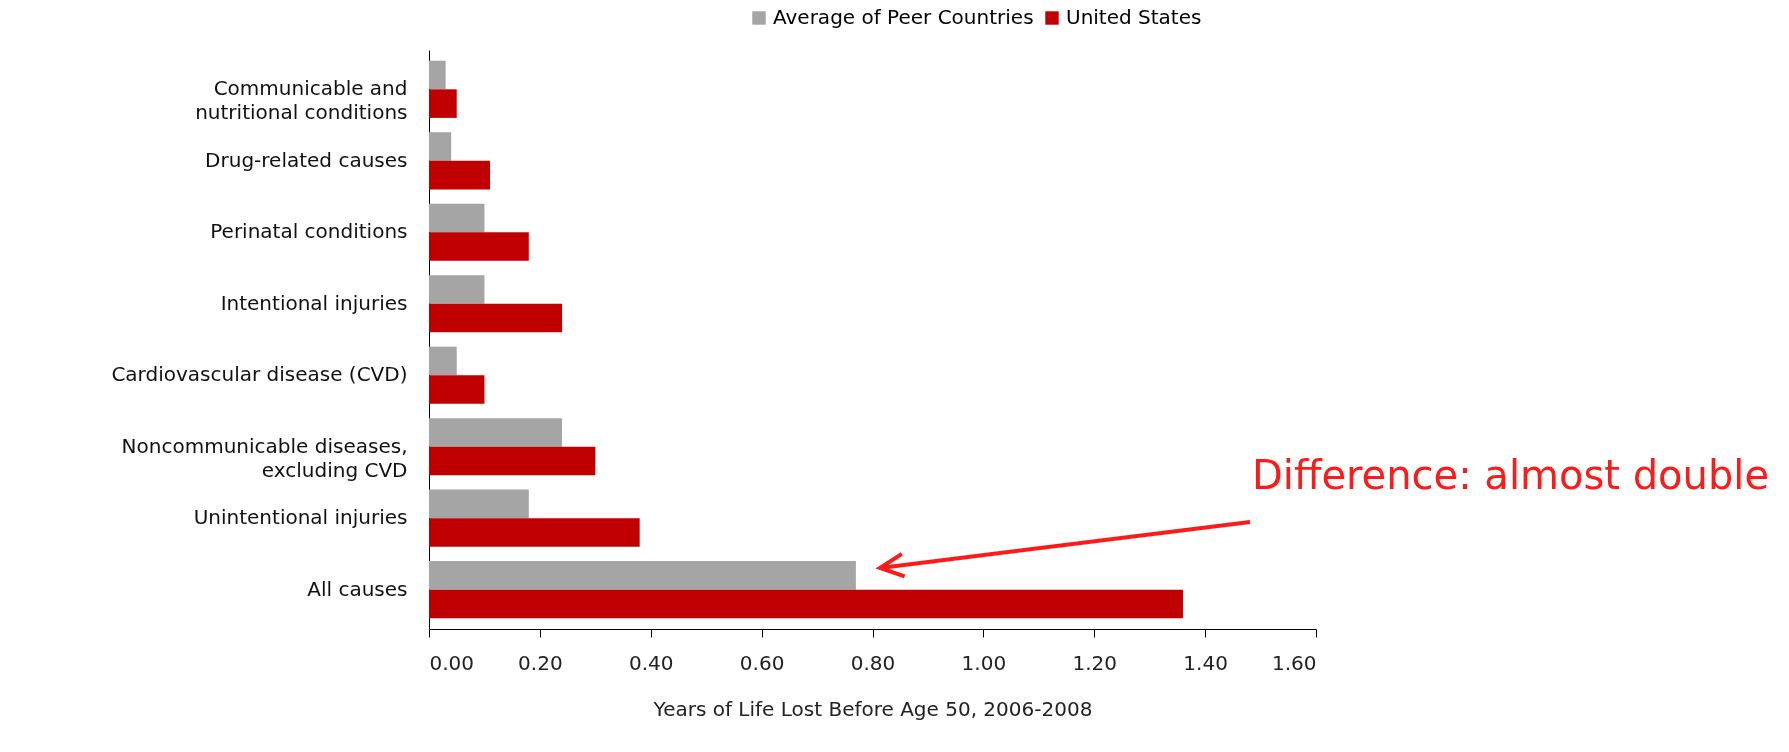 The image size is (1789, 752). Describe the element at coordinates (309, 231) in the screenshot. I see `y-tick-label: Perinatal conditions` at that location.